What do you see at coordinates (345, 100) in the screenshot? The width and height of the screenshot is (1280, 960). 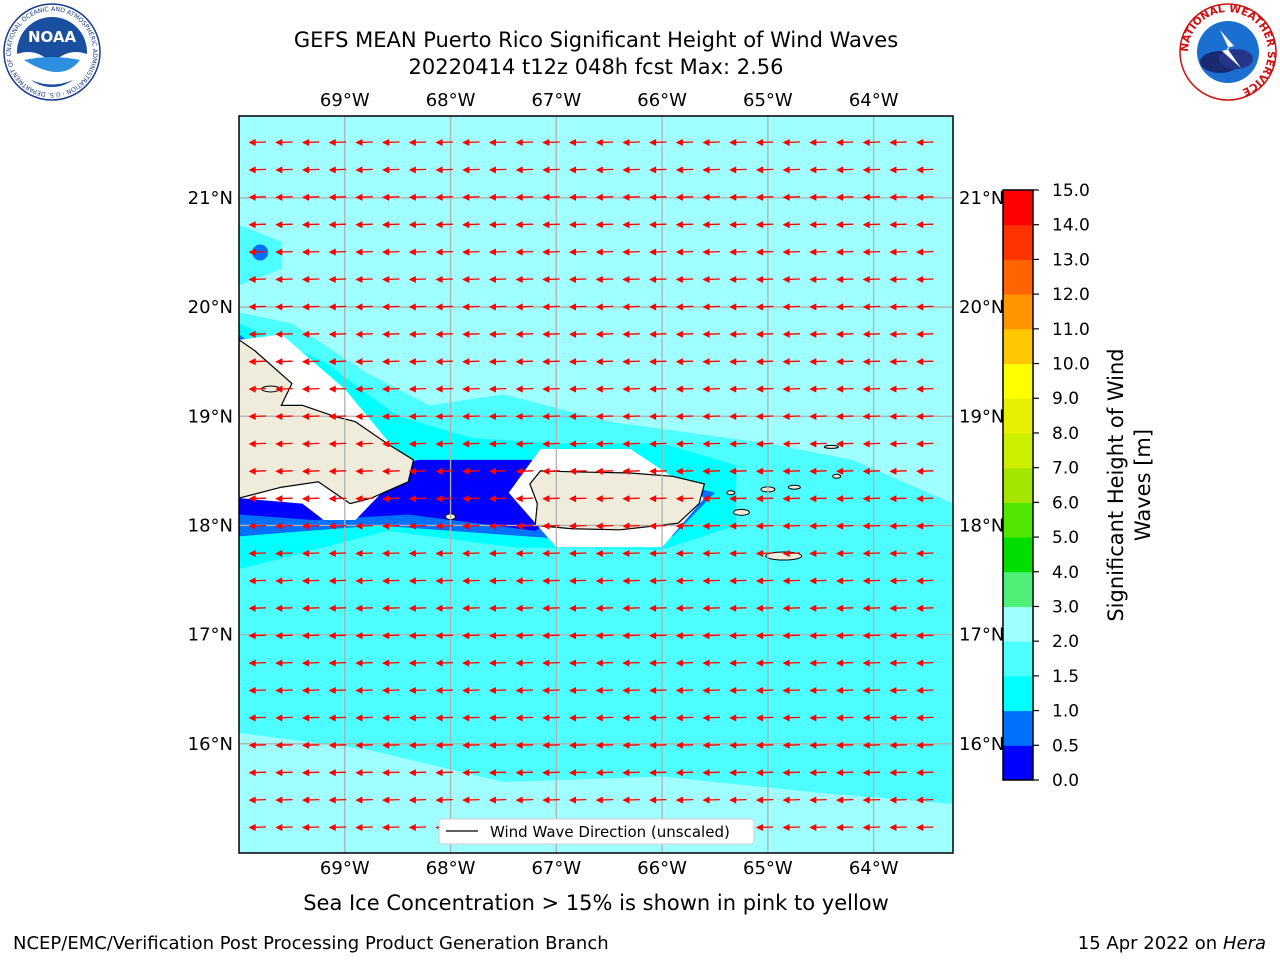 I see `lon-tick-label-top: 69°W` at bounding box center [345, 100].